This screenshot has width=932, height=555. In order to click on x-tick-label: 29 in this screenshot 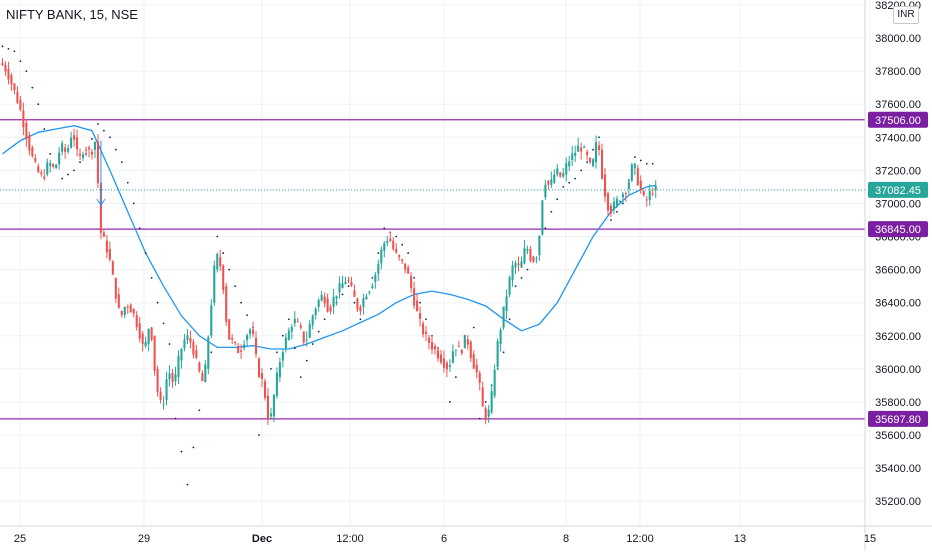, I will do `click(144, 539)`.